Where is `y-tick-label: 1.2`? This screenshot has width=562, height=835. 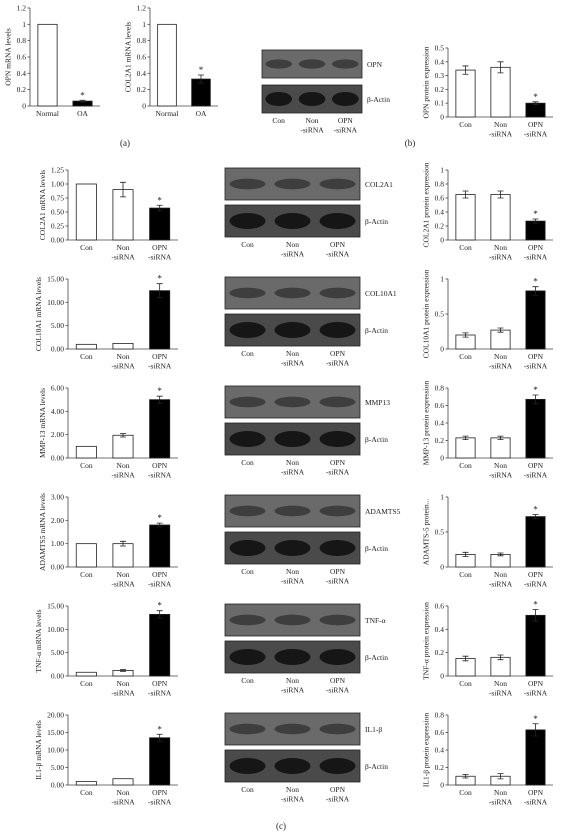
y-tick-label: 1.2 is located at coordinates (142, 8).